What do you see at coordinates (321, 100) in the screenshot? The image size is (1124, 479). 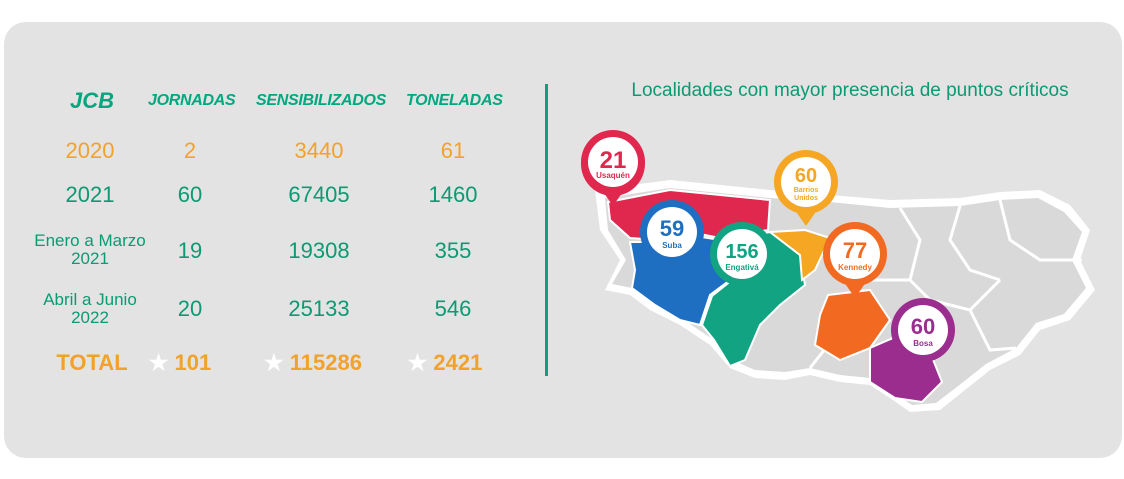 I see `header-sensibilizados: SENSIBILIZADOS` at bounding box center [321, 100].